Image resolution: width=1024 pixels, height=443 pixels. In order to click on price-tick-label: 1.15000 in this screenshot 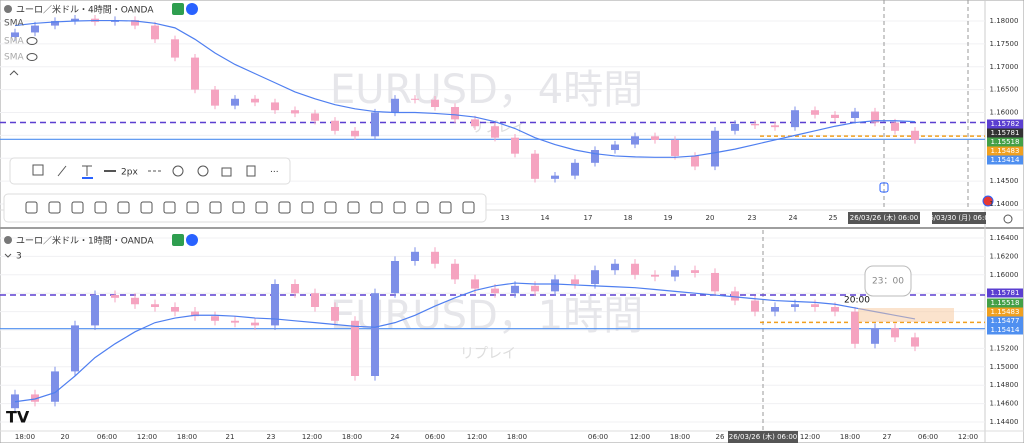, I will do `click(1004, 367)`.